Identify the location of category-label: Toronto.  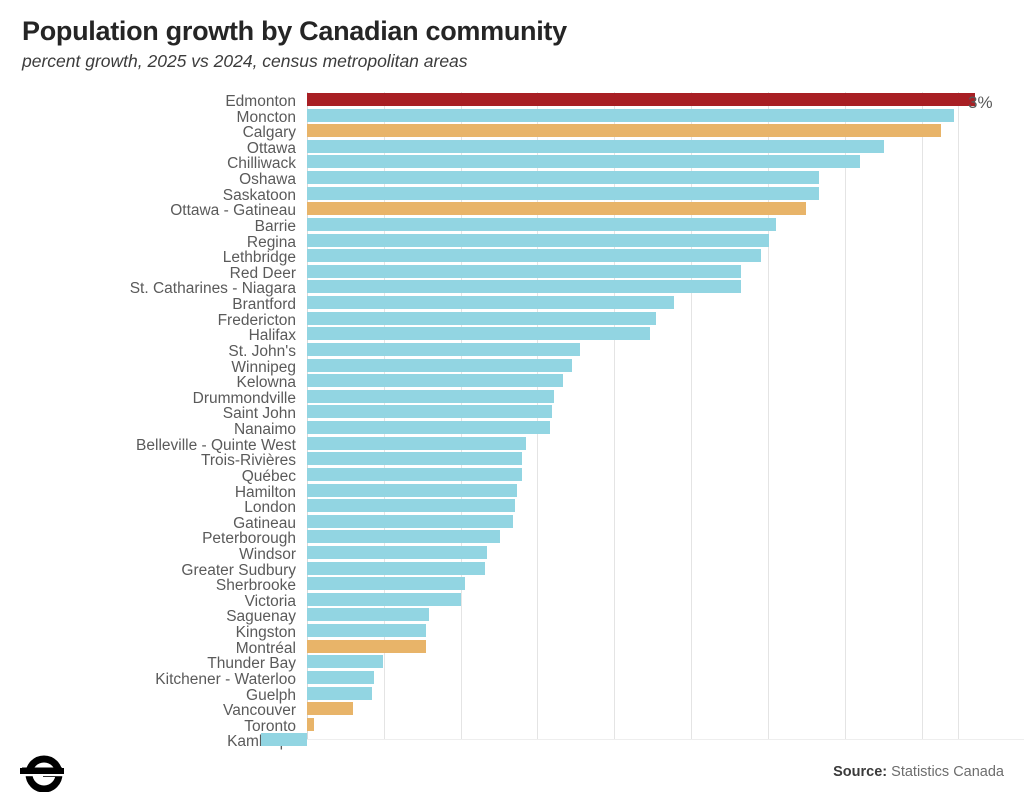
(270, 726).